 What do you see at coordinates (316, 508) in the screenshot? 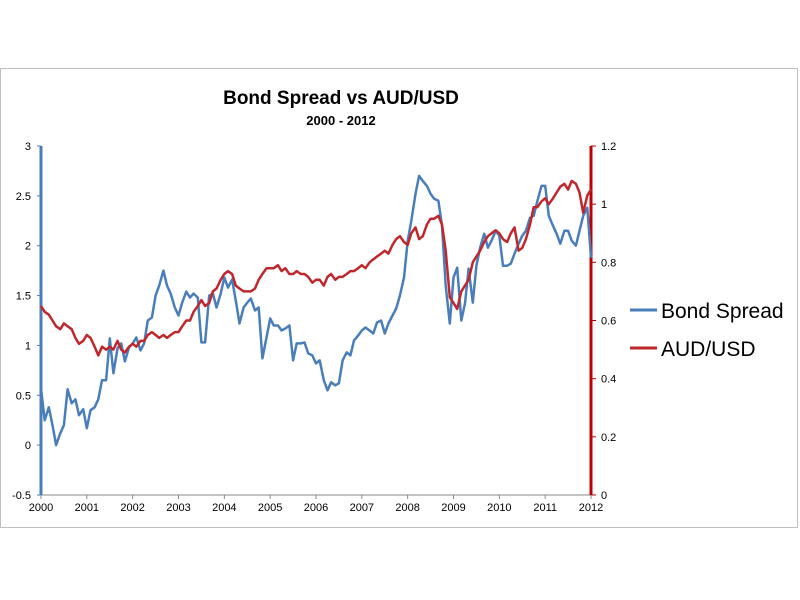
I see `x-axis-tick-label: 2006` at bounding box center [316, 508].